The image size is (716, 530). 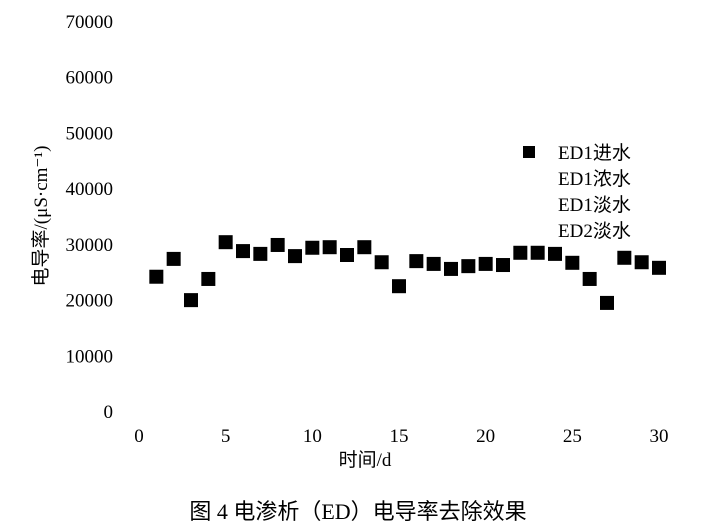 What do you see at coordinates (90, 133) in the screenshot?
I see `y-tick-label: 50000` at bounding box center [90, 133].